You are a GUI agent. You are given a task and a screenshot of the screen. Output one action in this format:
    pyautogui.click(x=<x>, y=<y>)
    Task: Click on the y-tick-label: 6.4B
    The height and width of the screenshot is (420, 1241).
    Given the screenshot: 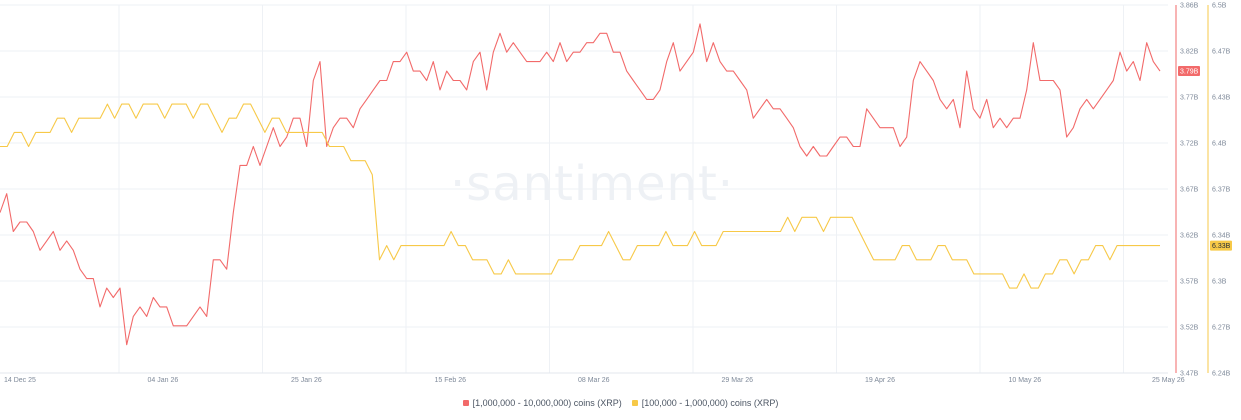 What is the action you would take?
    pyautogui.click(x=1219, y=144)
    